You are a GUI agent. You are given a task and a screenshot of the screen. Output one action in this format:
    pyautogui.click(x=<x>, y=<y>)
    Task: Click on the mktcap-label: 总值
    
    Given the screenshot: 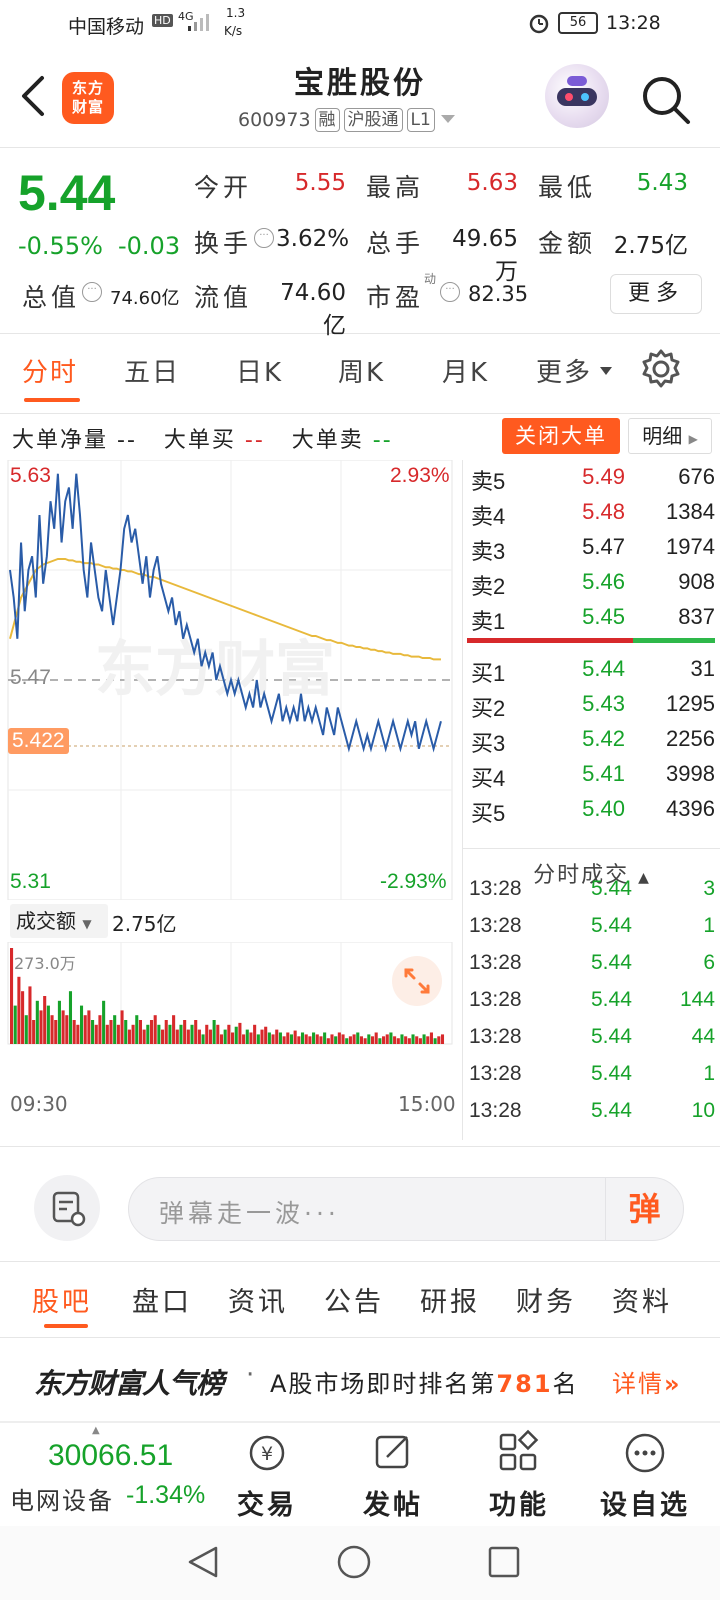 What is the action you would take?
    pyautogui.click(x=51, y=297)
    